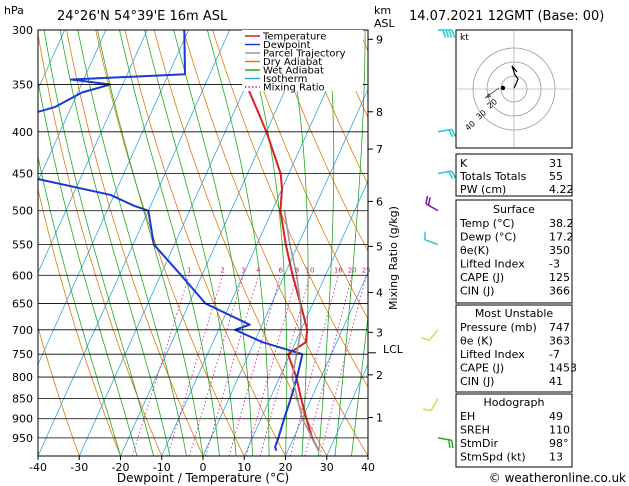  Describe the element at coordinates (506, 16) in the screenshot. I see `date-title: 14.07.2021 12GMT (Base: 00)` at that location.